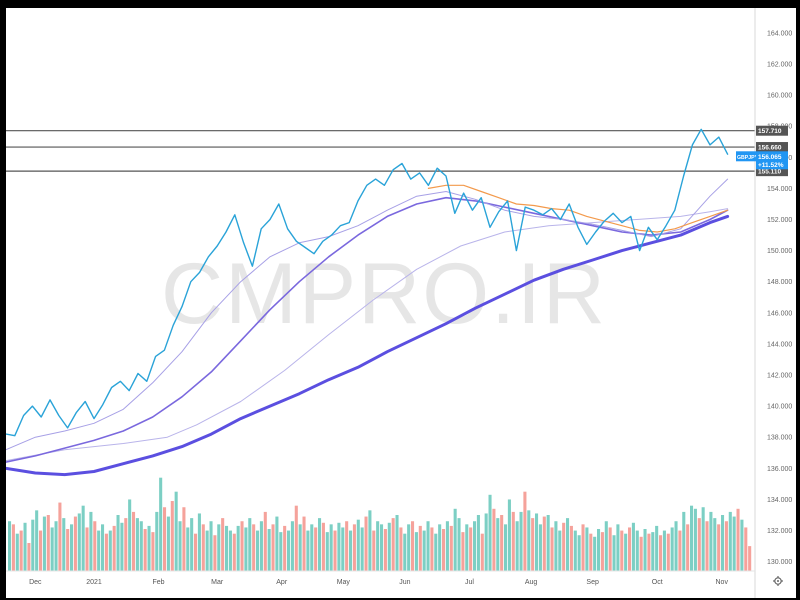 This screenshot has height=600, width=800. I want to click on y-tick-label: 148.000, so click(779, 282).